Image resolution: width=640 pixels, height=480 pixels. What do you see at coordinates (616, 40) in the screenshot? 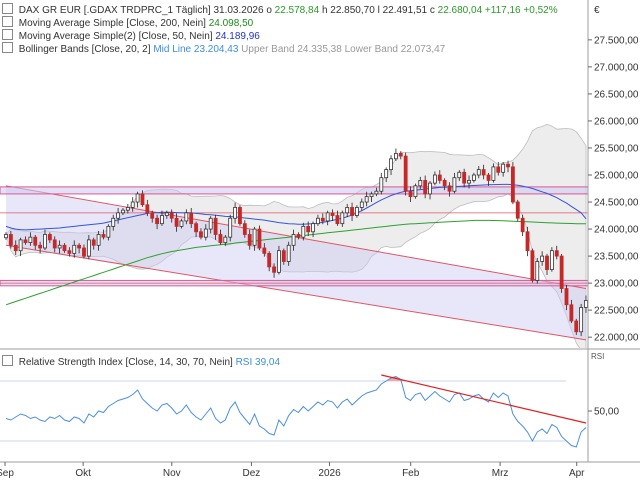
I see `price-tick-label: 27.500,00` at bounding box center [616, 40].